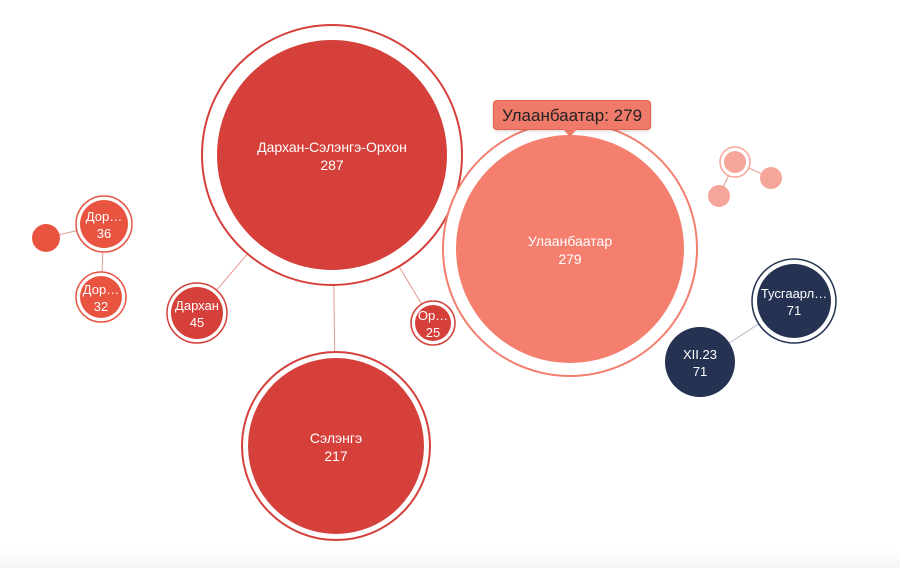 The image size is (900, 568). What do you see at coordinates (197, 305) in the screenshot?
I see `node-label: Дархан` at bounding box center [197, 305].